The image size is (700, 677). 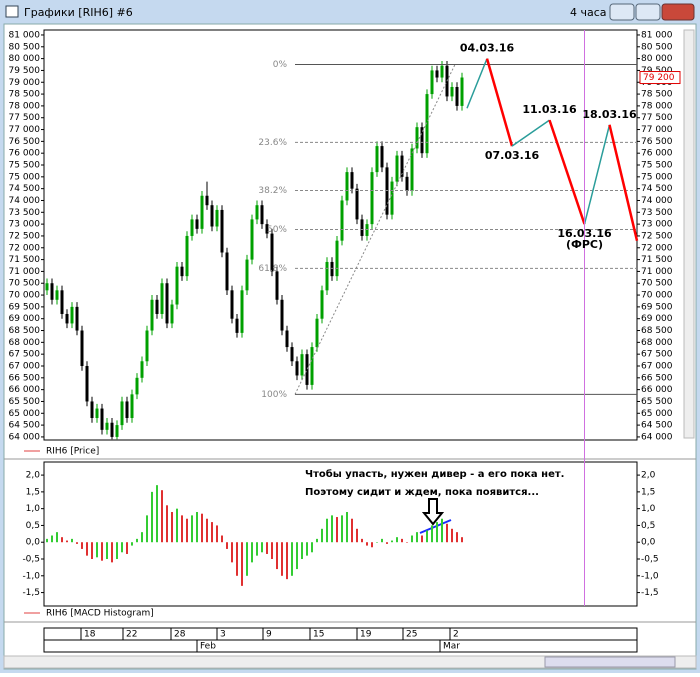 What do you see at coordinates (25, 343) in the screenshot?
I see `y-tick-label: 68 000` at bounding box center [25, 343].